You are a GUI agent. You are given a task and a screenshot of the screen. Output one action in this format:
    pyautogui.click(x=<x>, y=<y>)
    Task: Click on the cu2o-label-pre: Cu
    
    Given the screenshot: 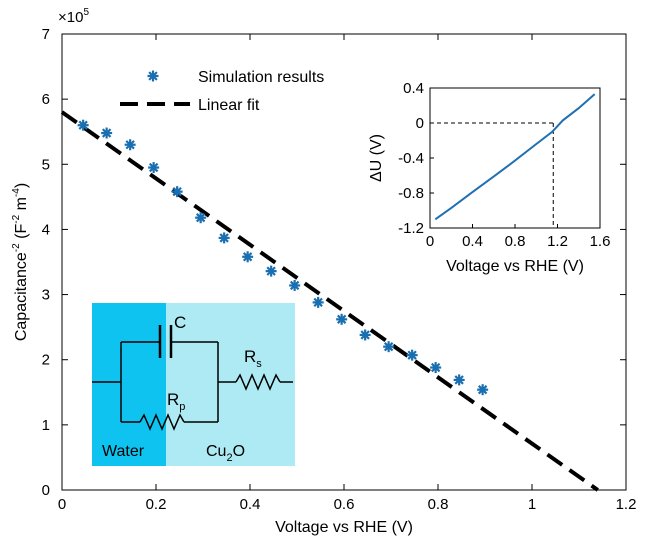 What is the action you would take?
    pyautogui.click(x=216, y=451)
    